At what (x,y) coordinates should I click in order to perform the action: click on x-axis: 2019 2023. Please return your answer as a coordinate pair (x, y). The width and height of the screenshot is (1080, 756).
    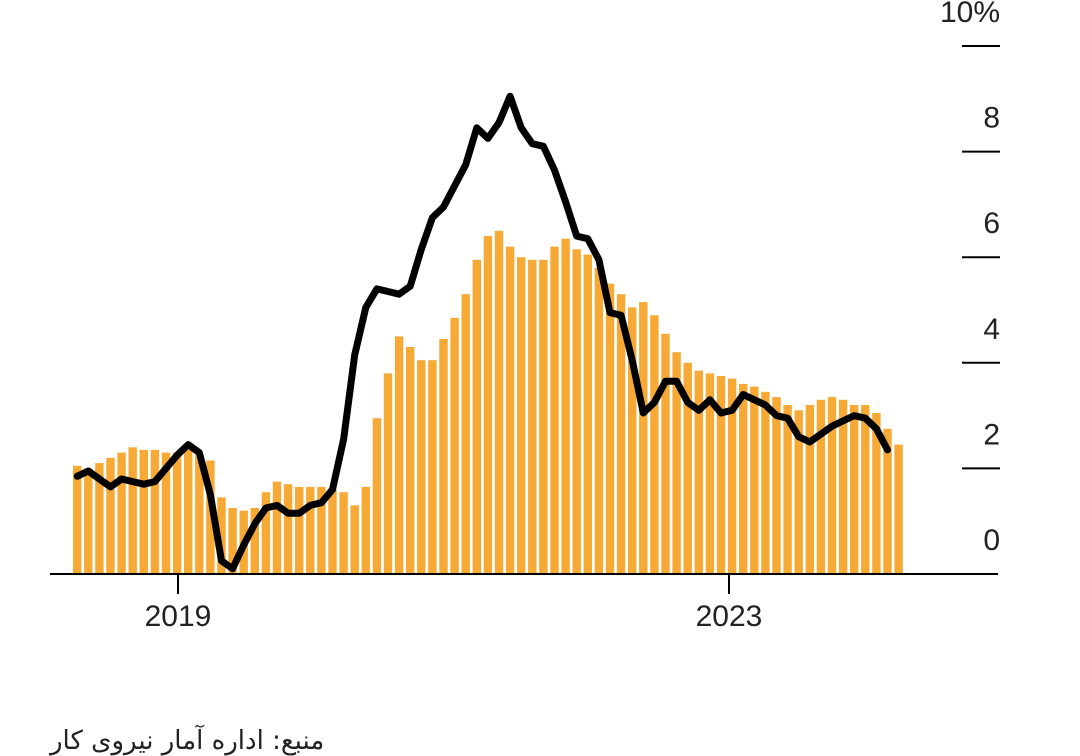
    Looking at the image, I should click on (454, 603).